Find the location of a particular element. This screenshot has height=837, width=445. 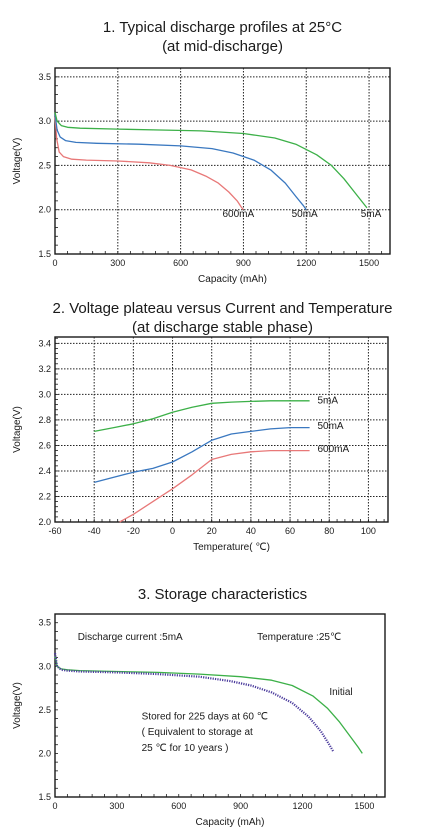

chart2-x-tick-label: -60 is located at coordinates (54, 531).